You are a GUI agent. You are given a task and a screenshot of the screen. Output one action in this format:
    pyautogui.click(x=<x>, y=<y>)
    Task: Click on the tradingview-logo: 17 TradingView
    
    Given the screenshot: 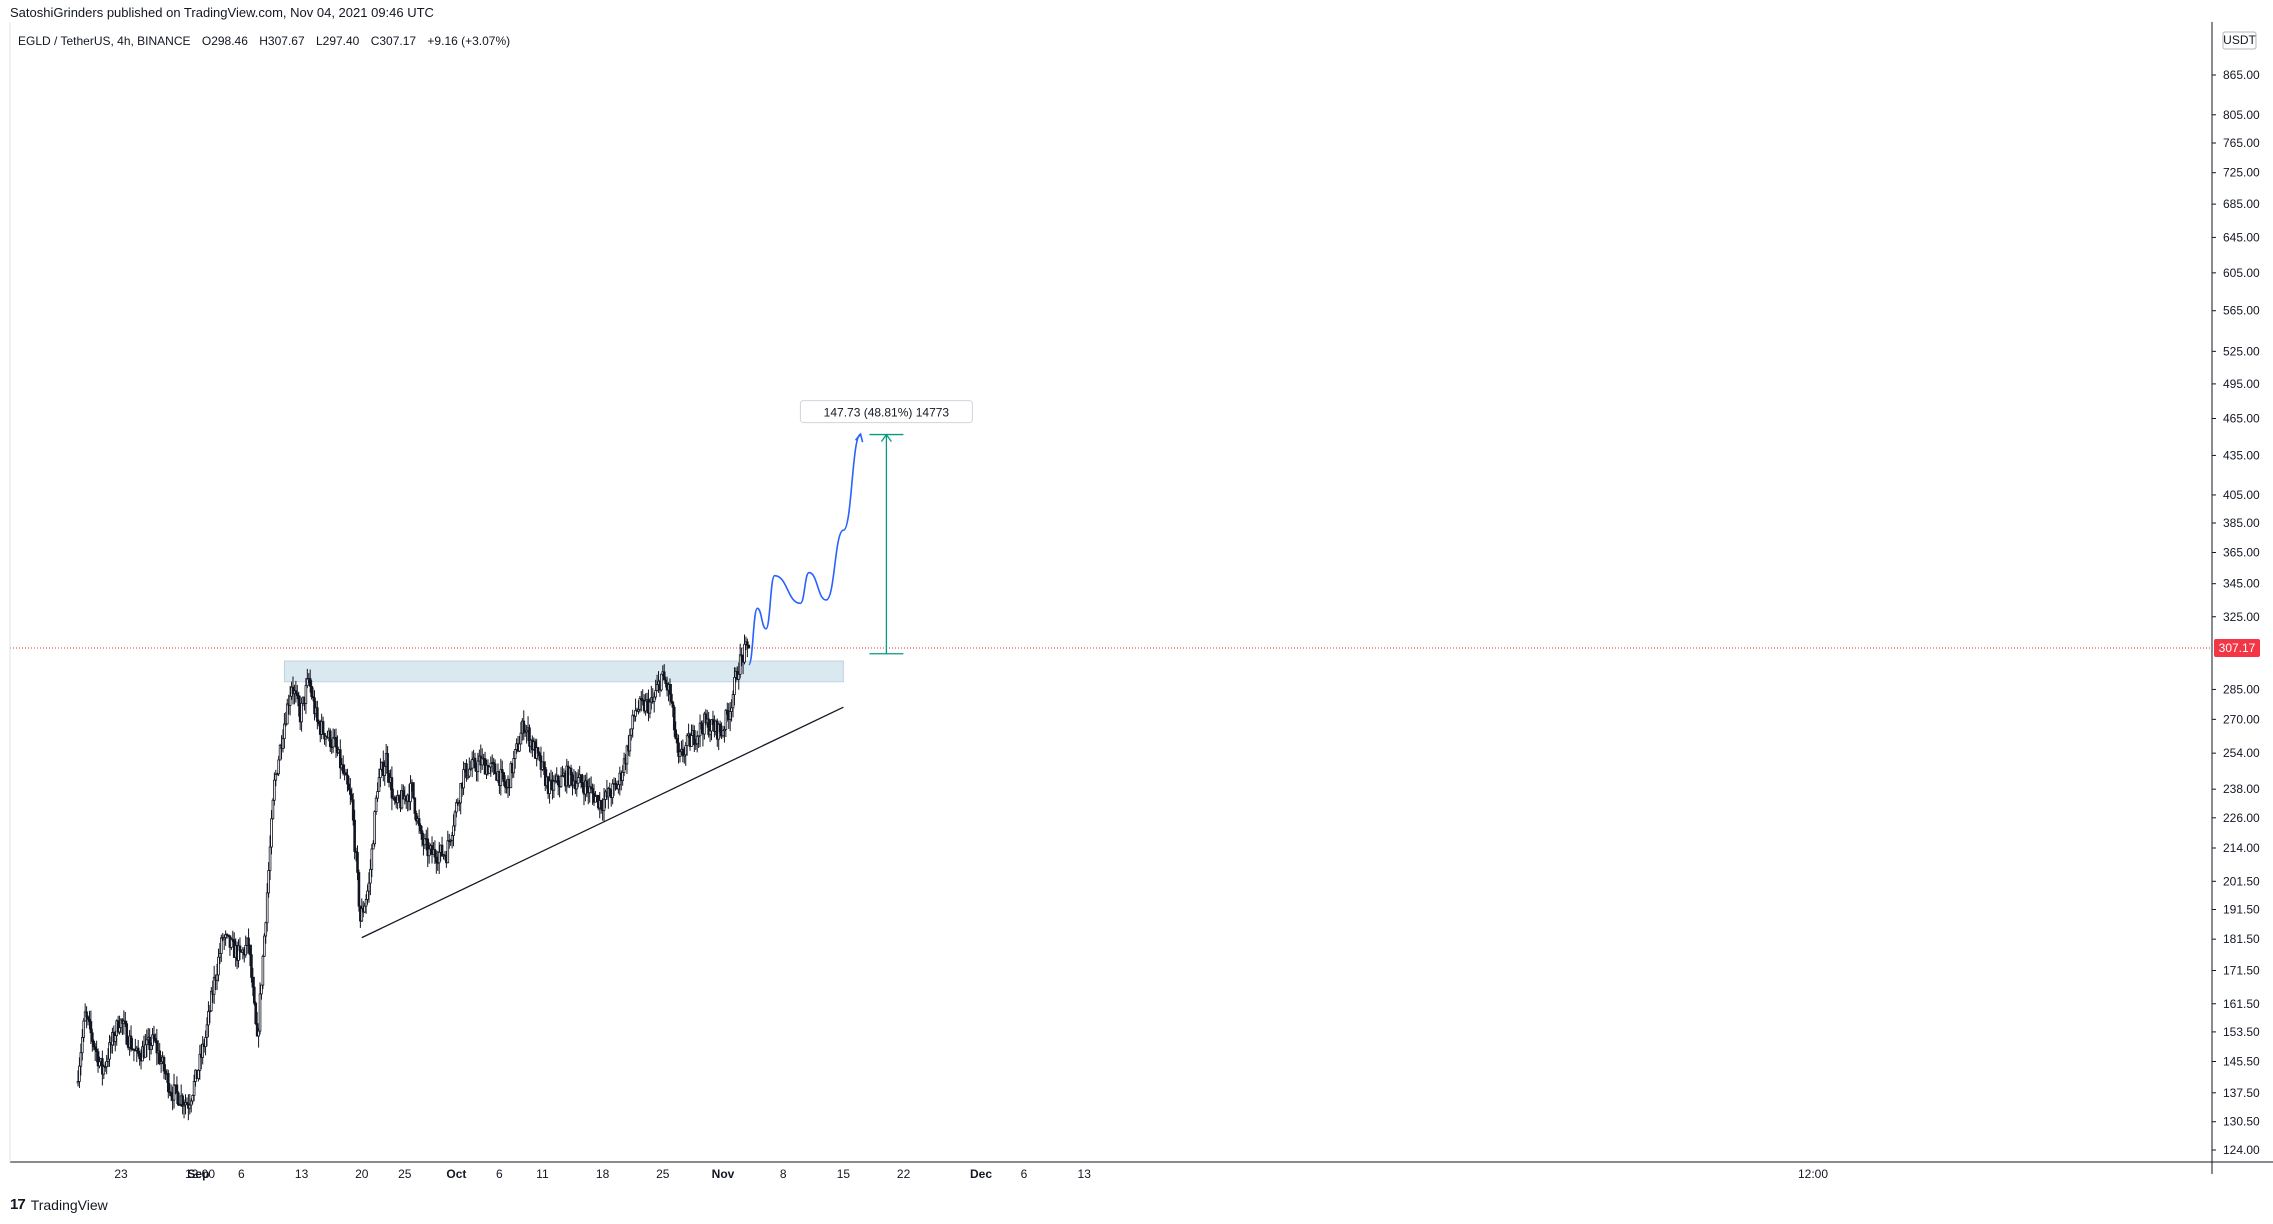 What is the action you would take?
    pyautogui.click(x=59, y=1204)
    